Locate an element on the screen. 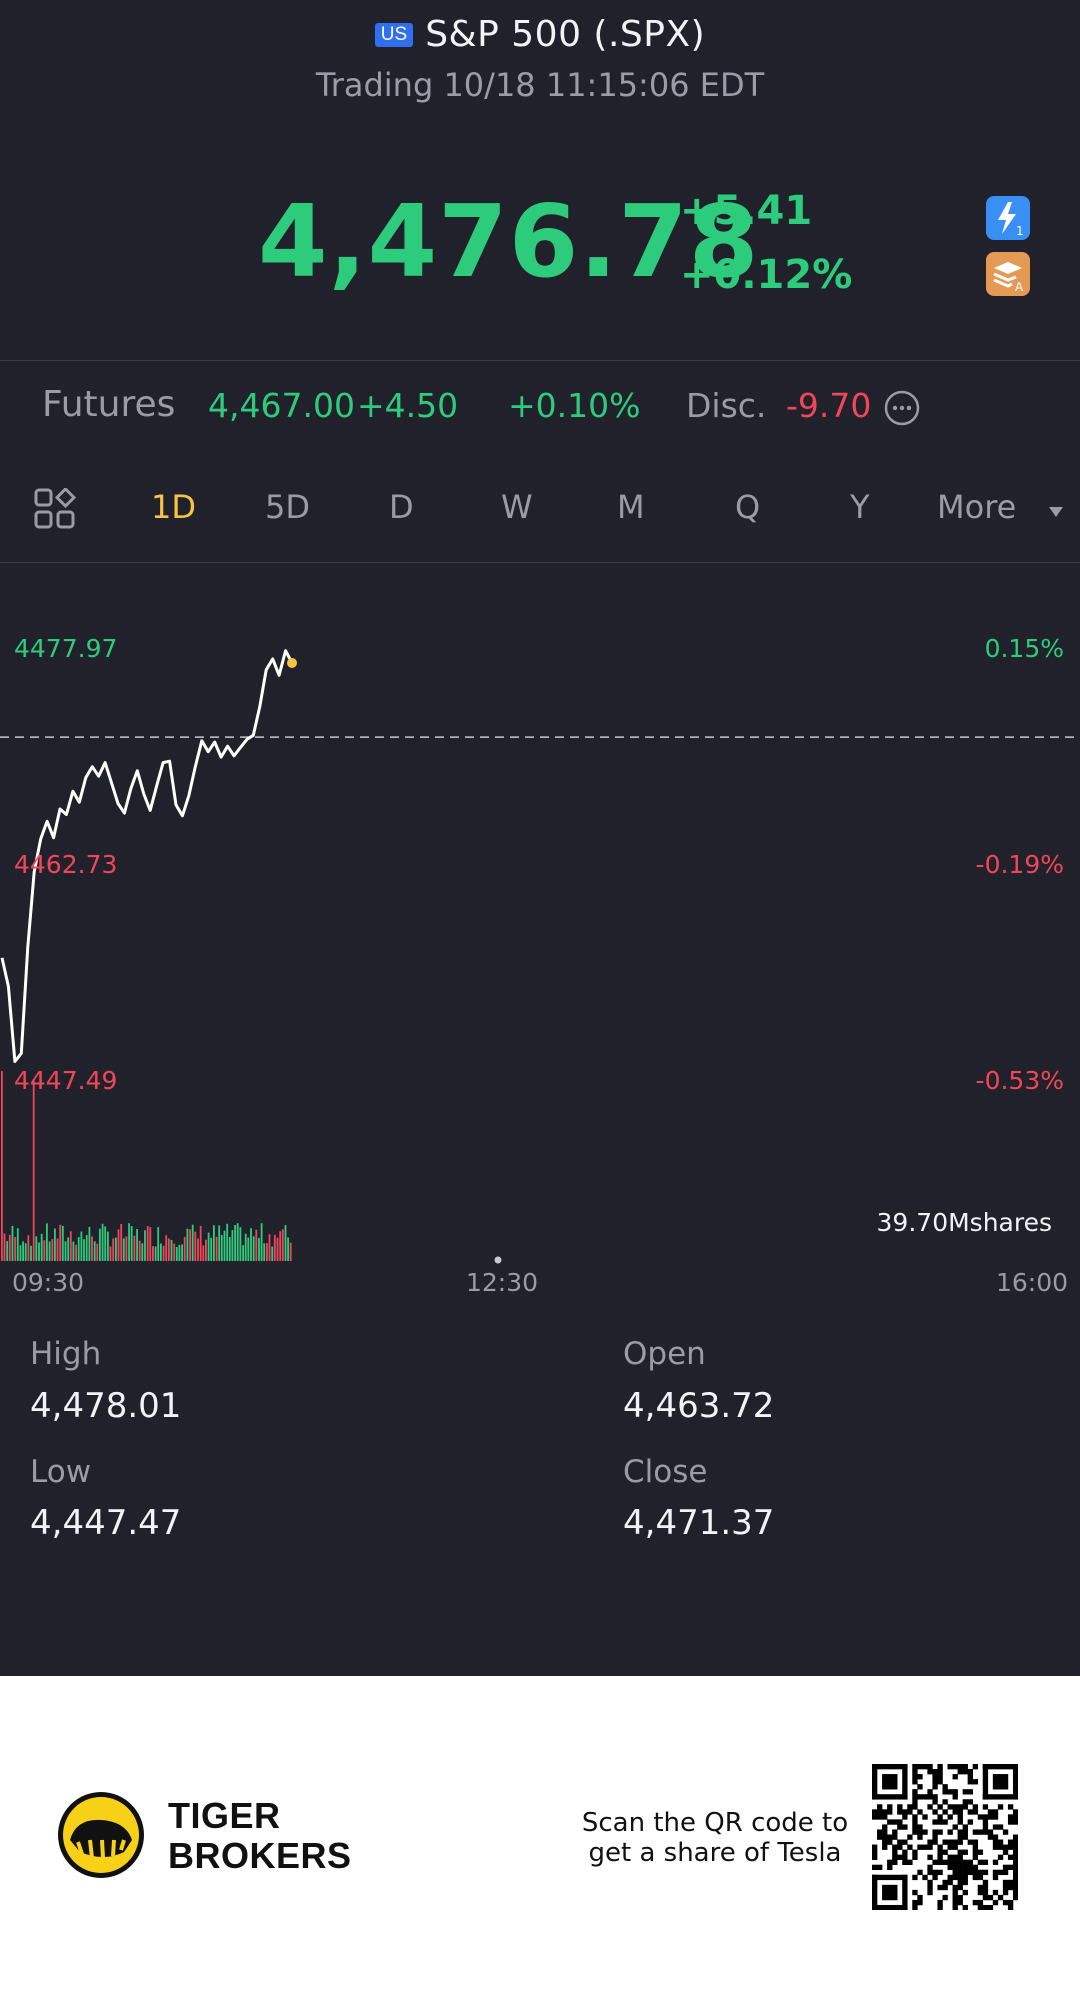 This screenshot has height=2000, width=1080. chevron-down-icon is located at coordinates (1056, 512).